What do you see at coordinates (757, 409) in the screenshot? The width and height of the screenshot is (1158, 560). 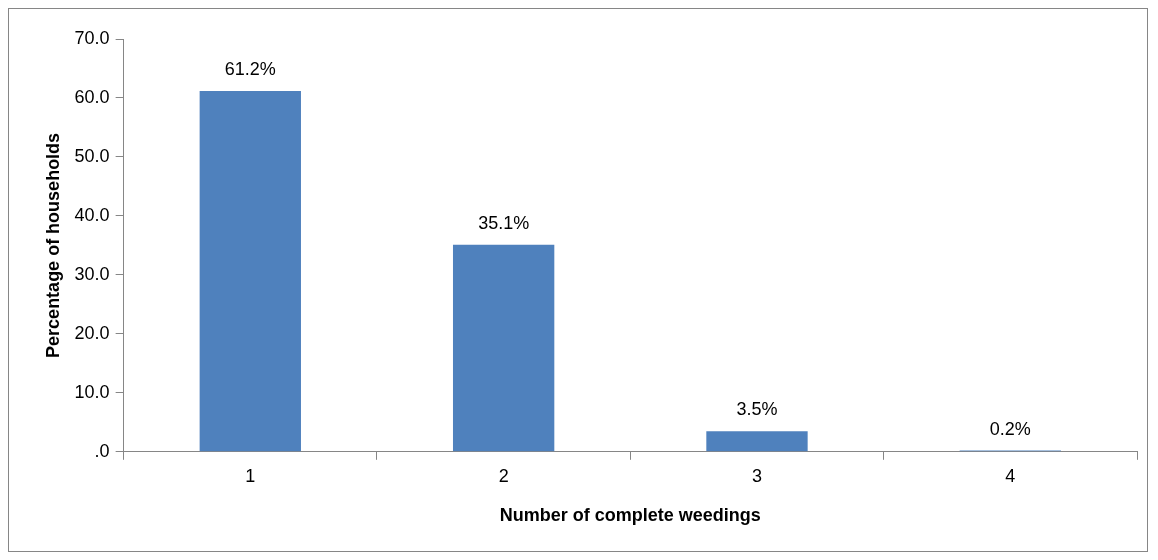 I see `data-label: 3.5%` at bounding box center [757, 409].